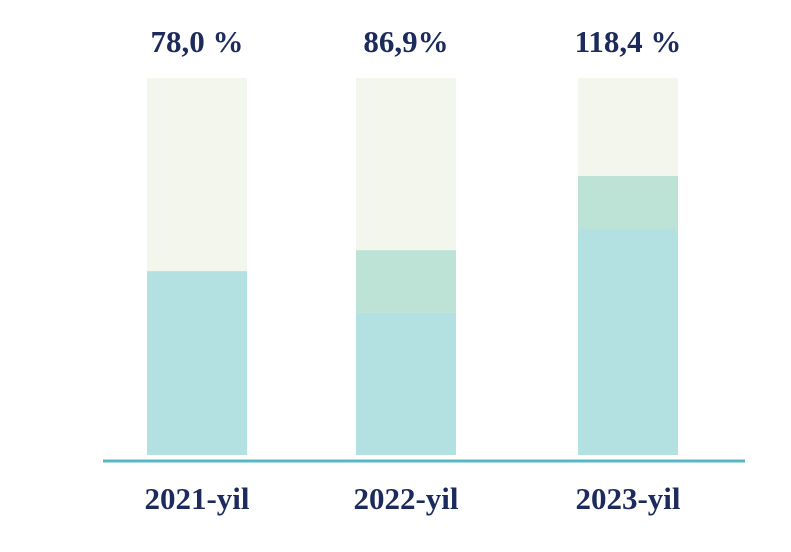 Image resolution: width=791 pixels, height=552 pixels. I want to click on x-tick-label: 2021-yil, so click(196, 498).